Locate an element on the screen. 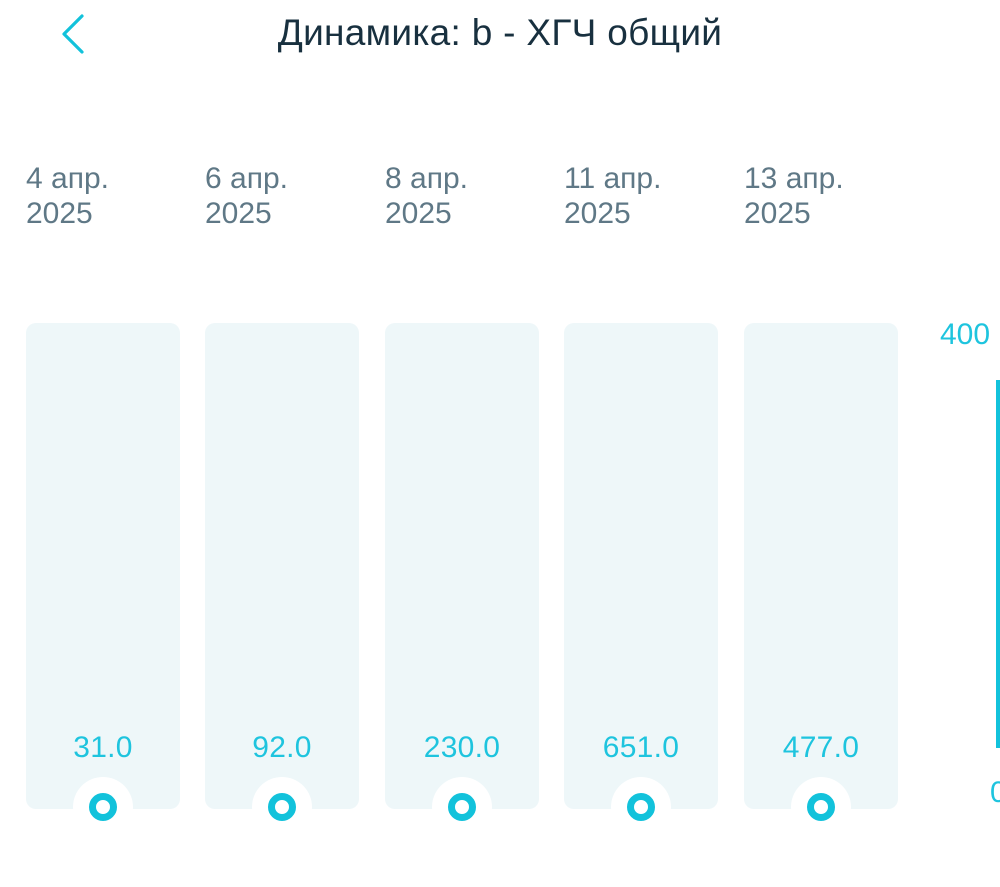 This screenshot has width=1000, height=887. date-day: 11 апр. is located at coordinates (613, 178).